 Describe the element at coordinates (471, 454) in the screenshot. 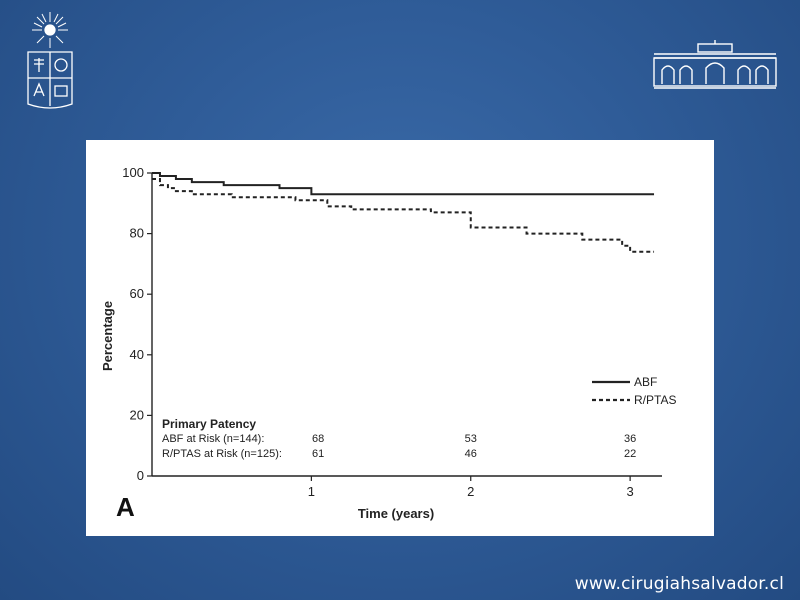

I see `risk-value: 46` at that location.